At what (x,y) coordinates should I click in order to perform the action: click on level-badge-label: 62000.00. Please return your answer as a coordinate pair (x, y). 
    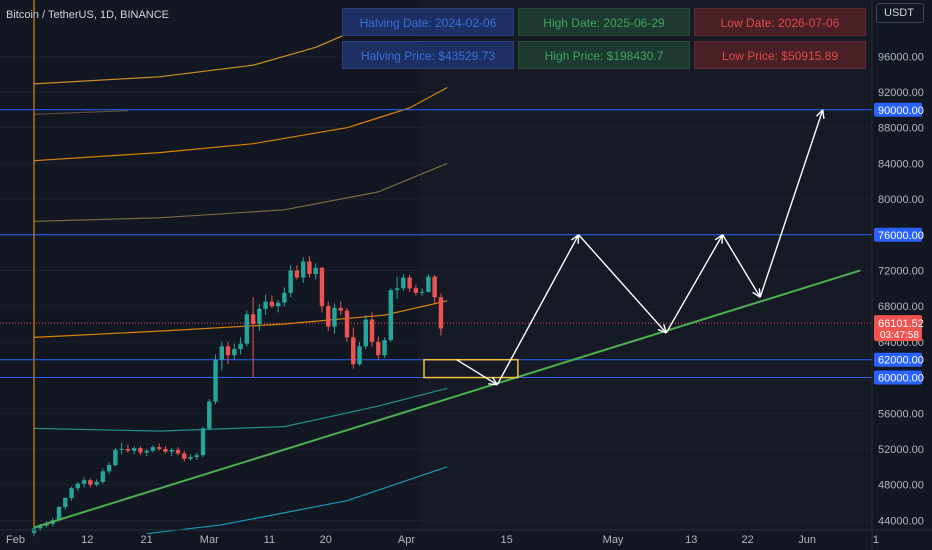
    Looking at the image, I should click on (901, 361).